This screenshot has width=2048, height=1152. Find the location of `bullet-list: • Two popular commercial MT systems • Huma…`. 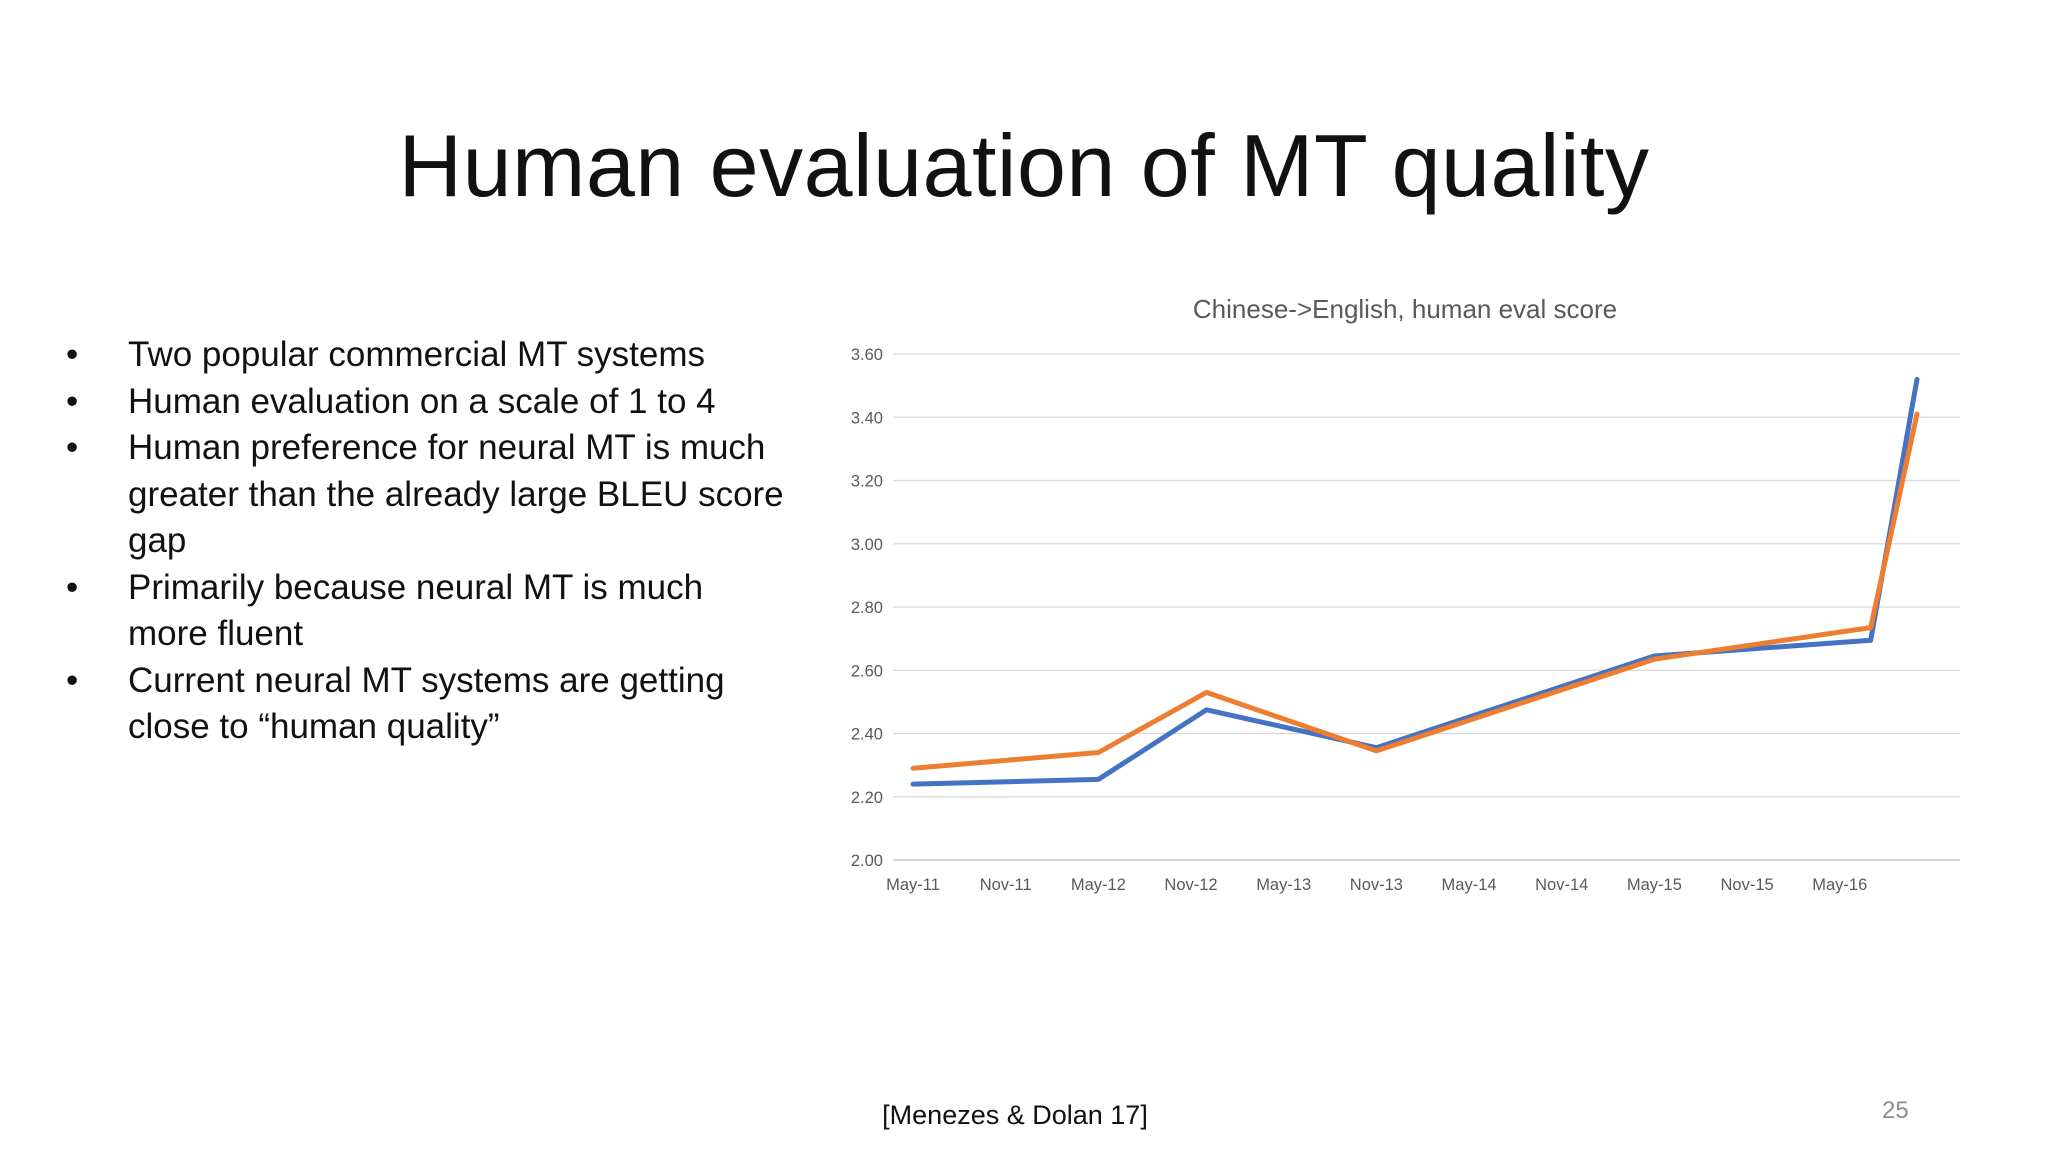

bullet-list: • Two popular commercial MT systems • Huma… is located at coordinates (426, 541).